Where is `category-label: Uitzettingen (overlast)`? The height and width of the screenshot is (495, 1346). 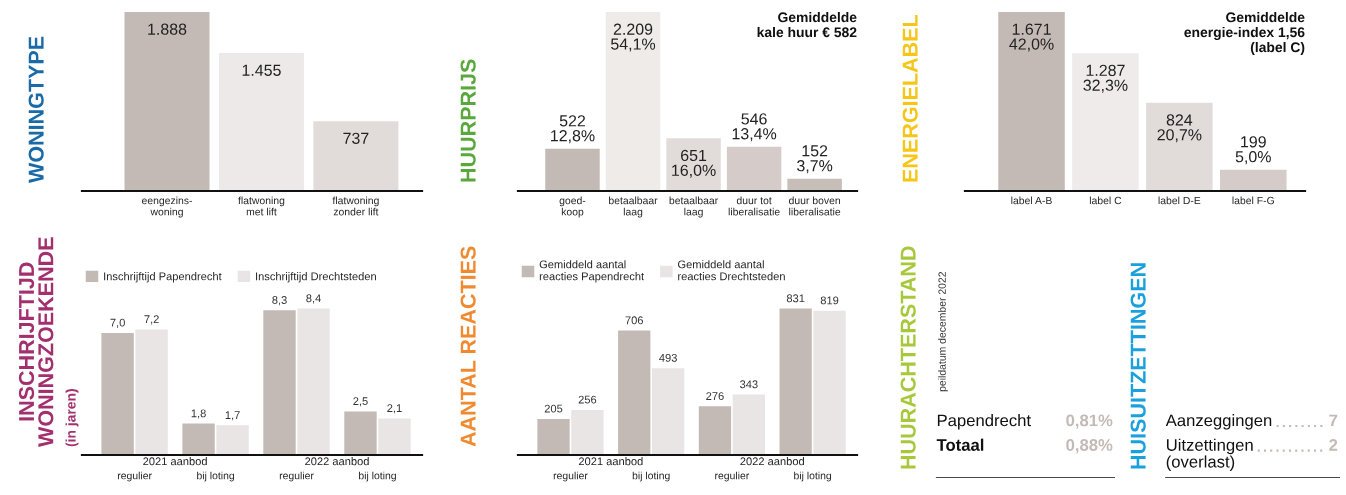 category-label: Uitzettingen (overlast) is located at coordinates (1209, 454).